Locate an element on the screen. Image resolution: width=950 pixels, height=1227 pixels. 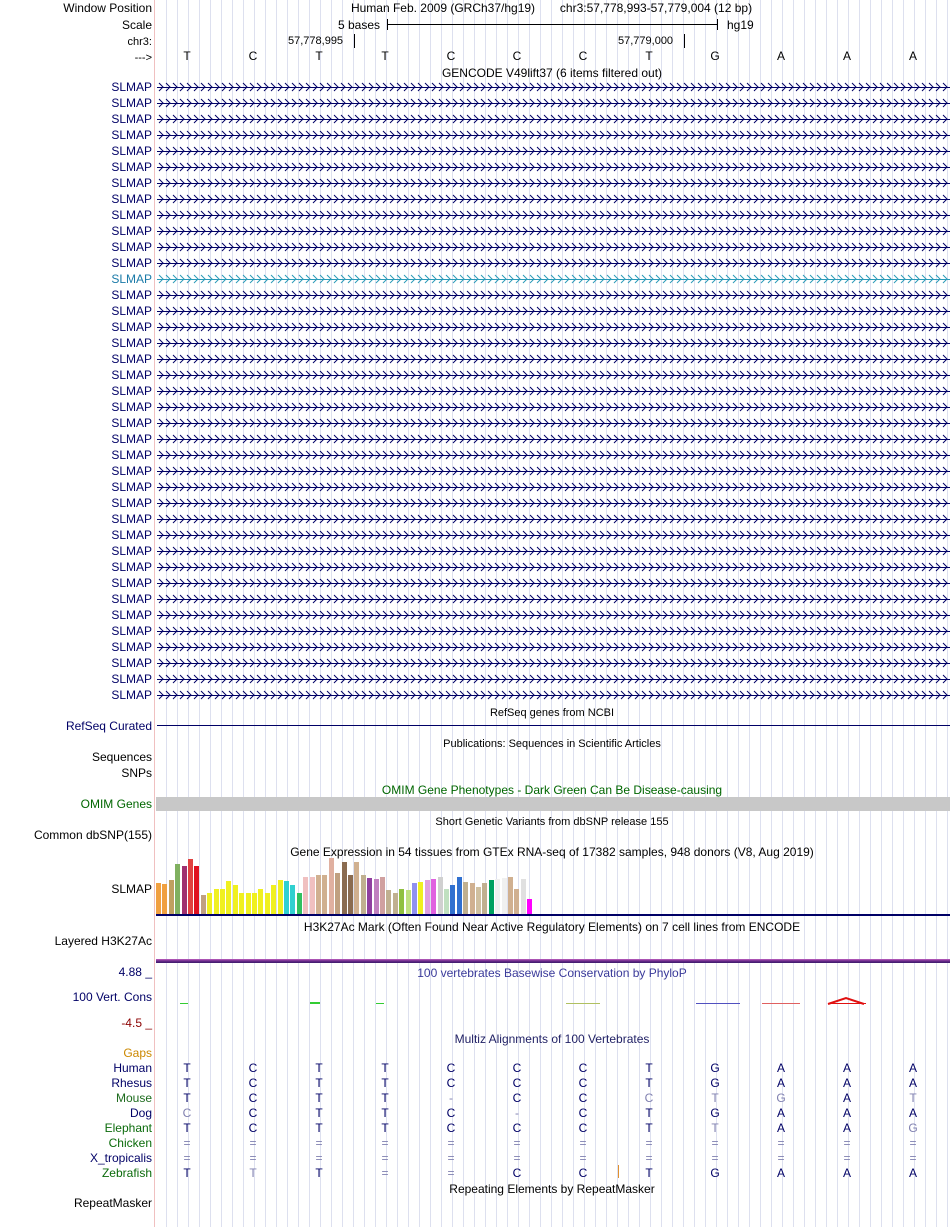
phylop-plot is located at coordinates (553, 1000).